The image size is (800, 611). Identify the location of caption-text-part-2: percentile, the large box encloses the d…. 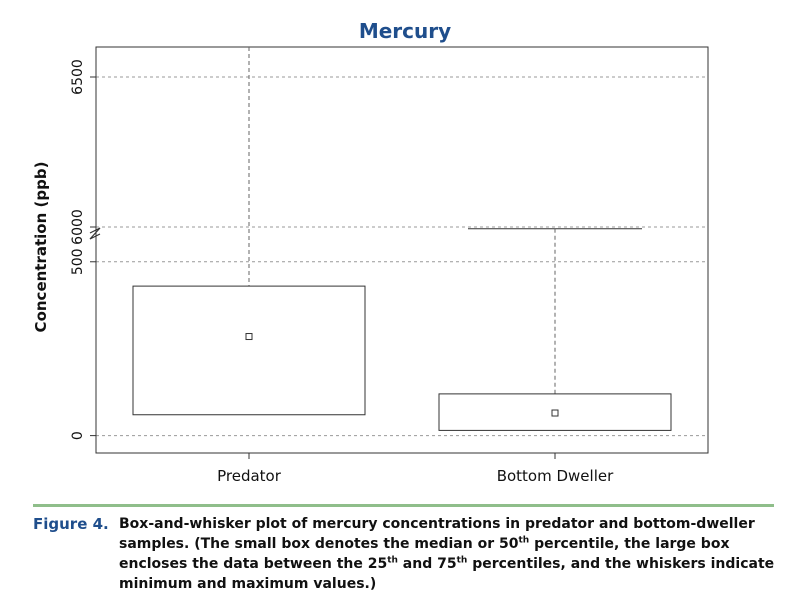
(424, 554).